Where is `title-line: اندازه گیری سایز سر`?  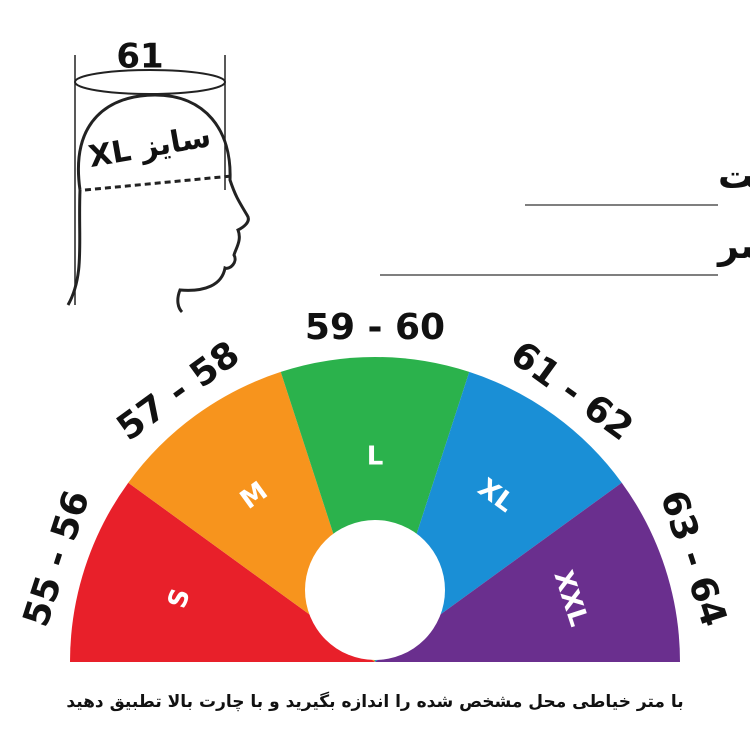
title-line: اندازه گیری سایز سر is located at coordinates (733, 246).